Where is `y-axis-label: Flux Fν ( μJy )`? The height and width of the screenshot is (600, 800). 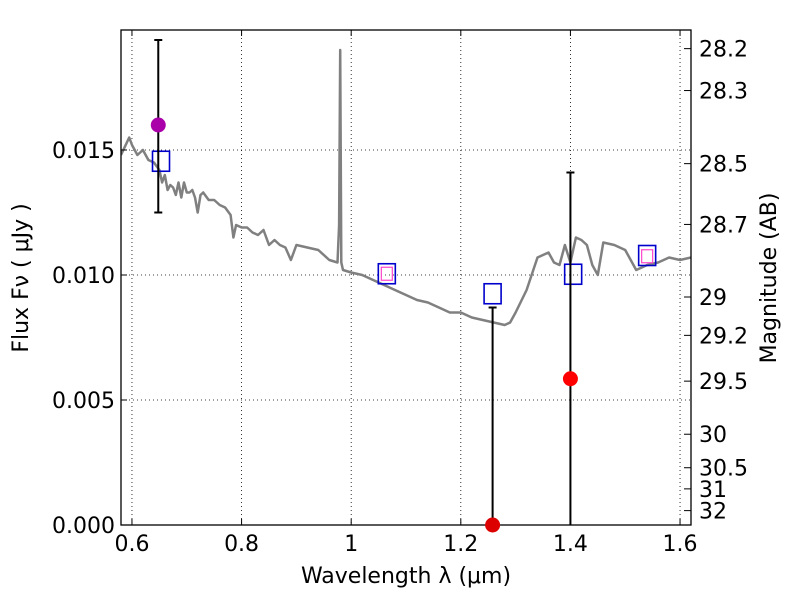
y-axis-label: Flux Fν ( μJy ) is located at coordinates (21, 277).